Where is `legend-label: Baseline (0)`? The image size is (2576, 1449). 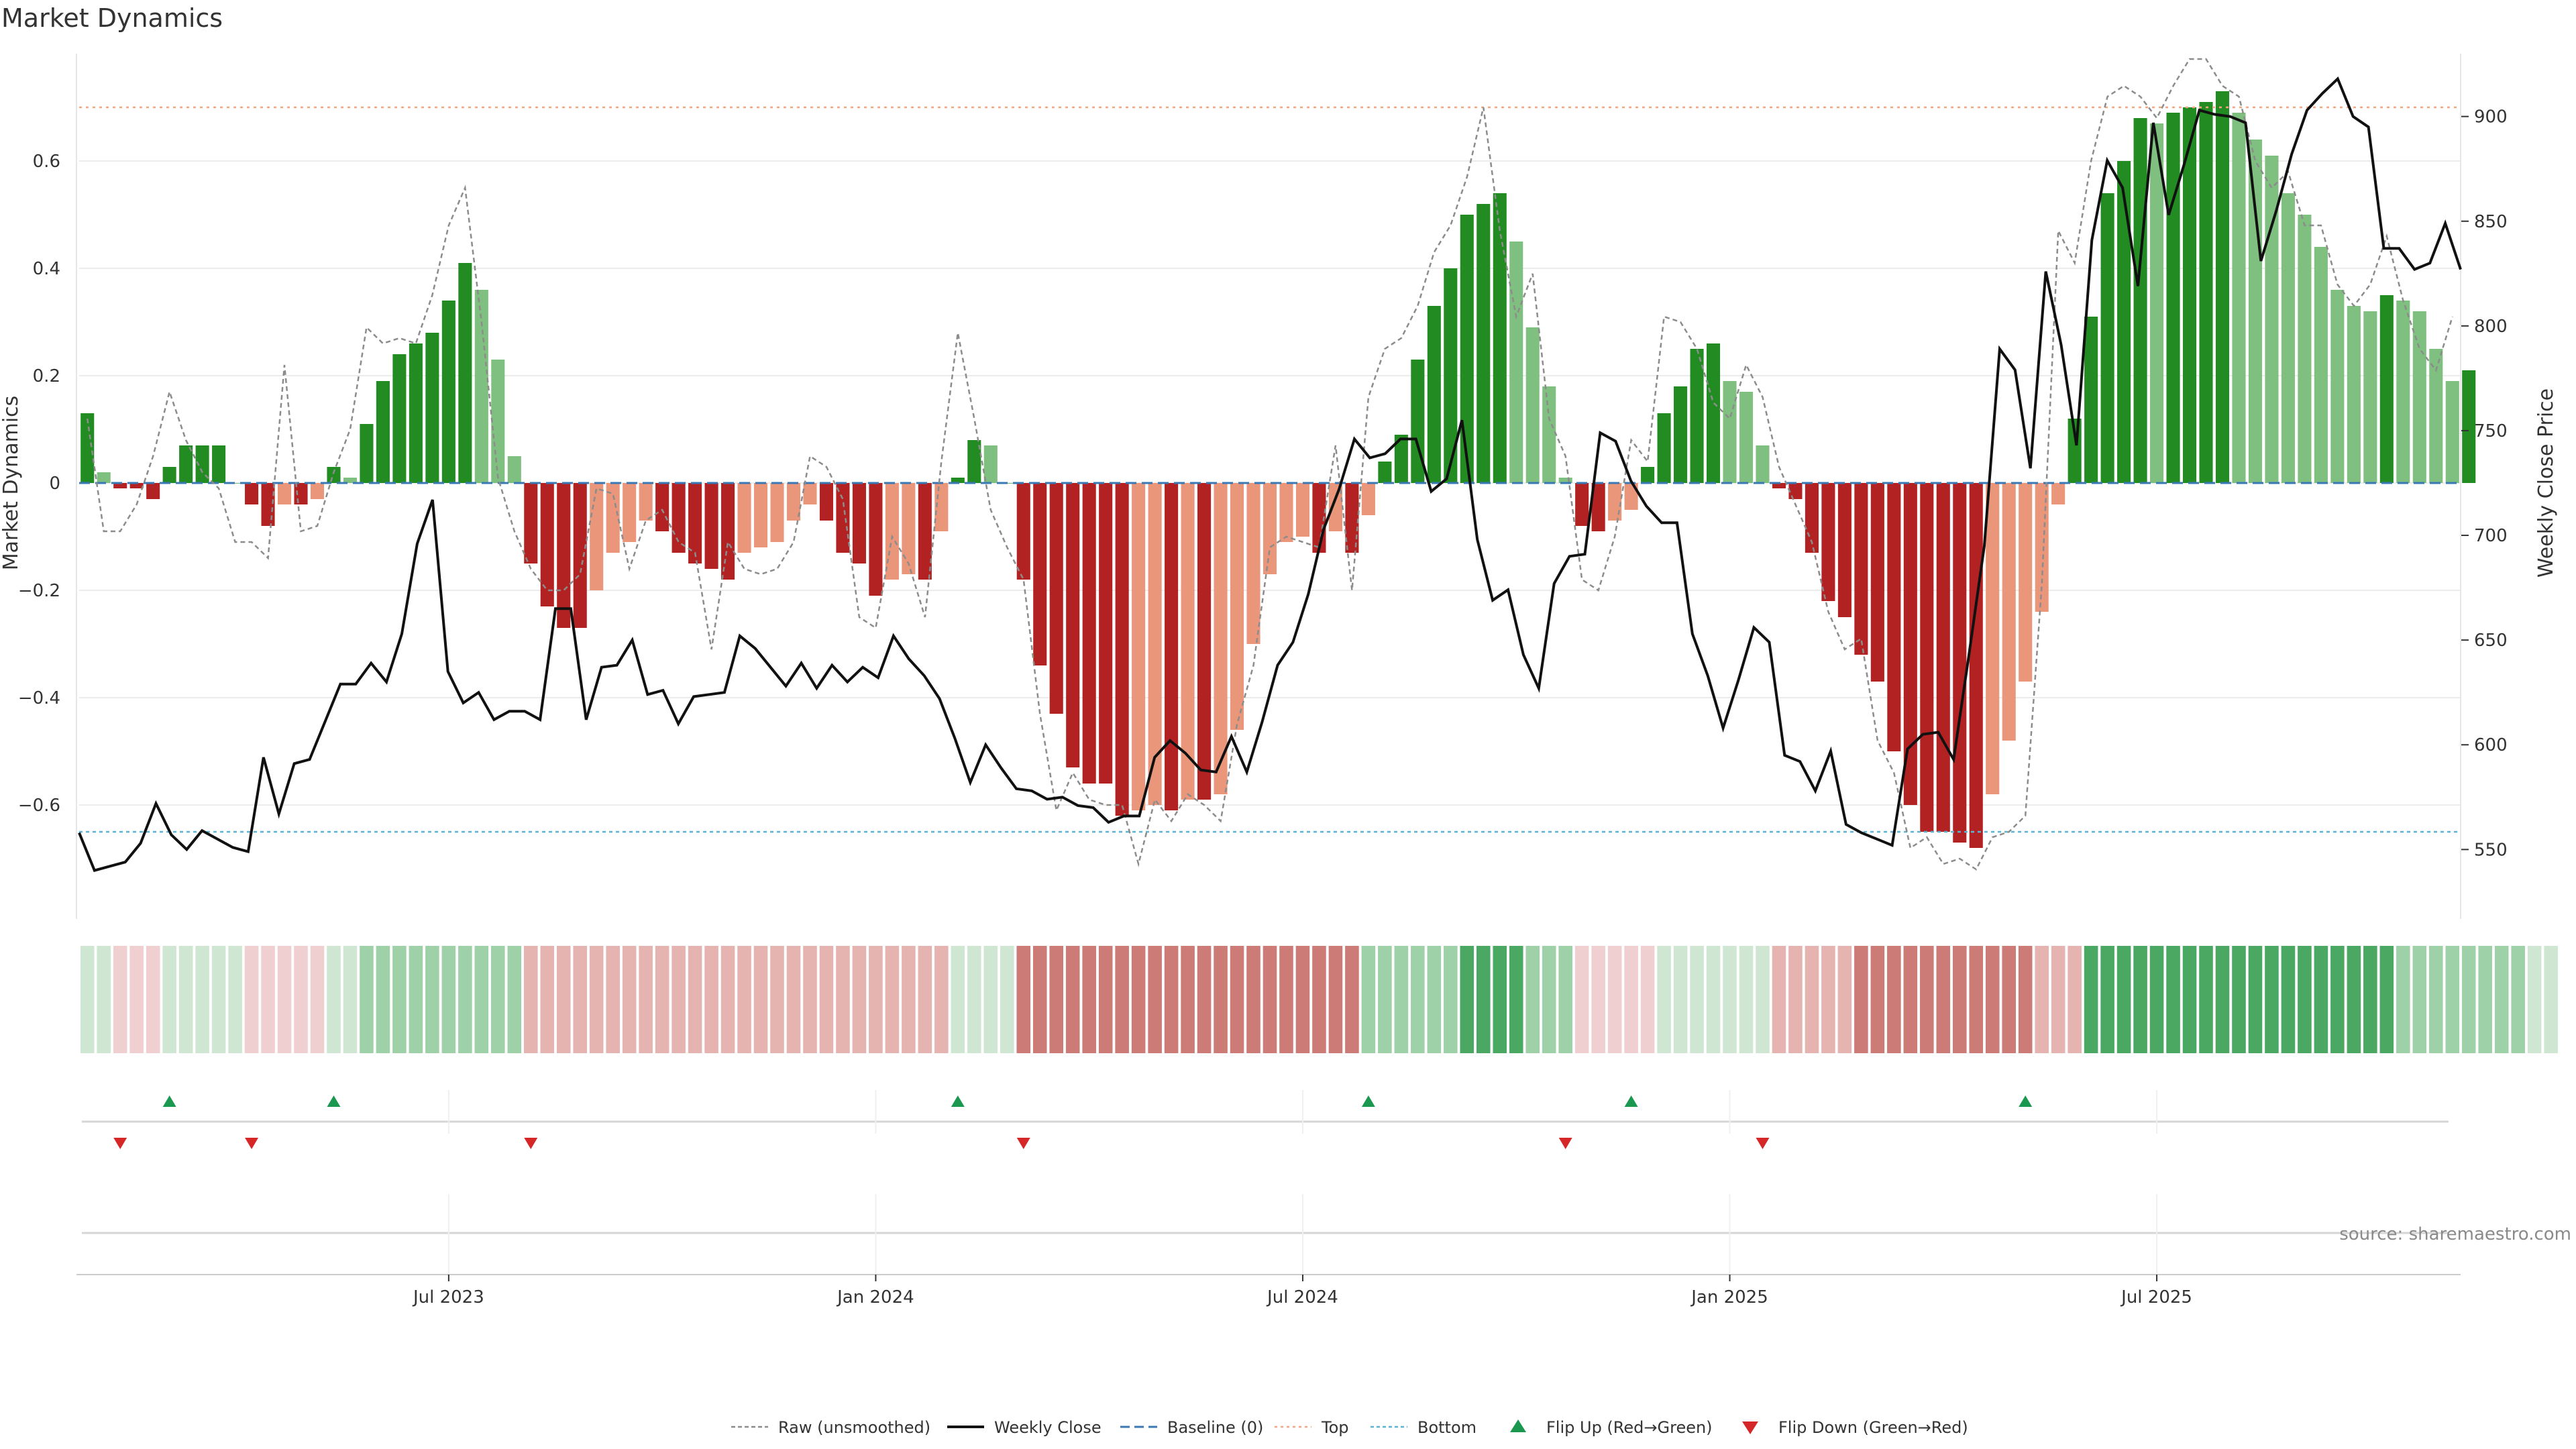
legend-label: Baseline (0) is located at coordinates (1215, 1427).